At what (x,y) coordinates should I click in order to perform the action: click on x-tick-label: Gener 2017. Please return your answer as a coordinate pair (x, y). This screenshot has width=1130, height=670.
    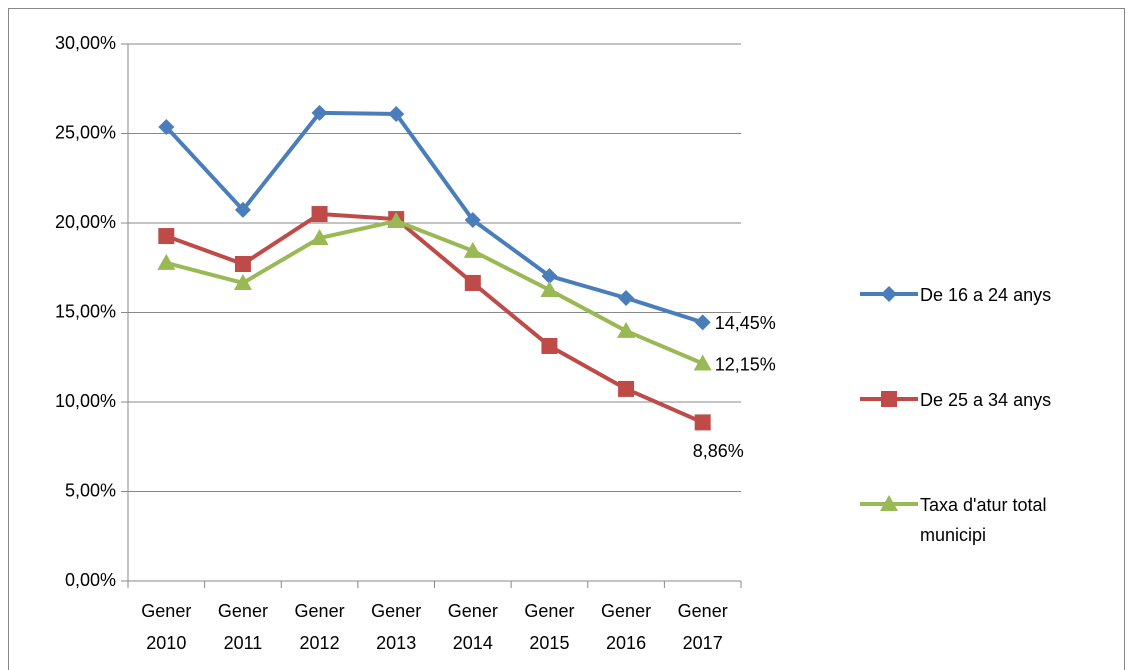
    Looking at the image, I should click on (703, 627).